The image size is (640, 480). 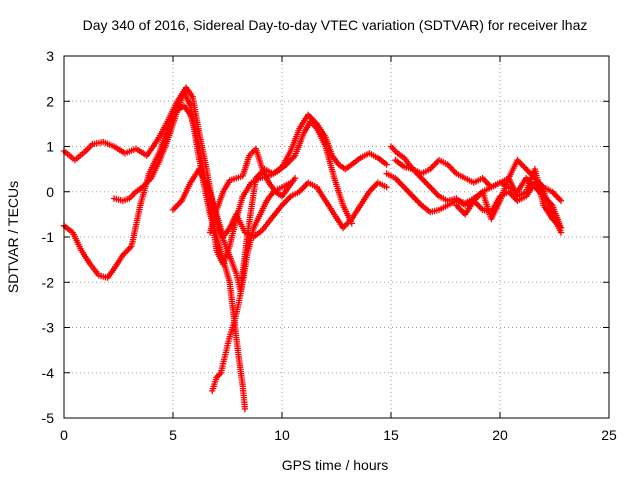 I want to click on y-tick-label: -3, so click(x=48, y=328).